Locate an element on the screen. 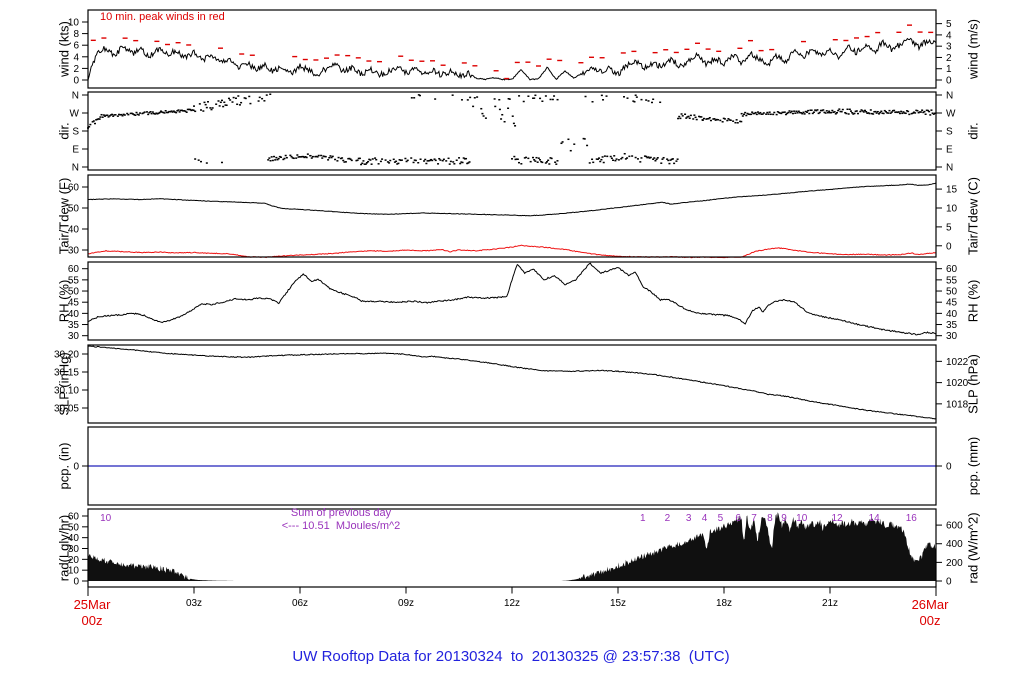  ylabel-left-wind: wind (kts) is located at coordinates (64, 49).